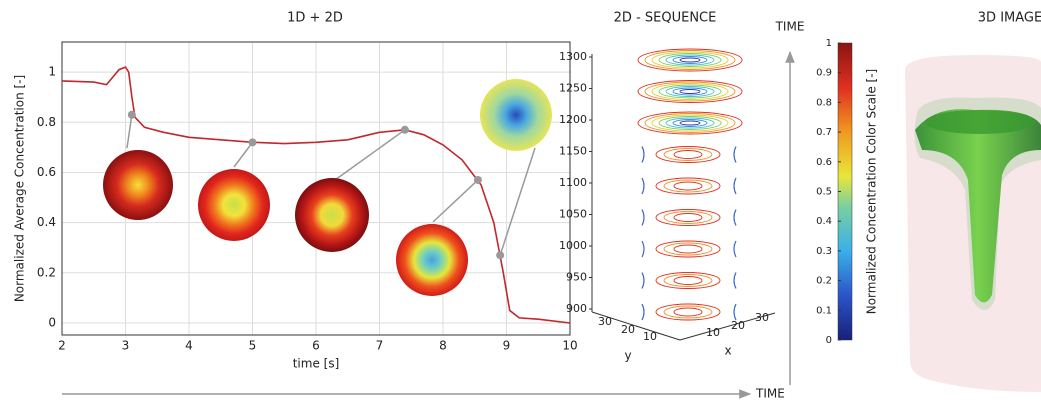  What do you see at coordinates (253, 346) in the screenshot?
I see `x-tick-label: 5` at bounding box center [253, 346].